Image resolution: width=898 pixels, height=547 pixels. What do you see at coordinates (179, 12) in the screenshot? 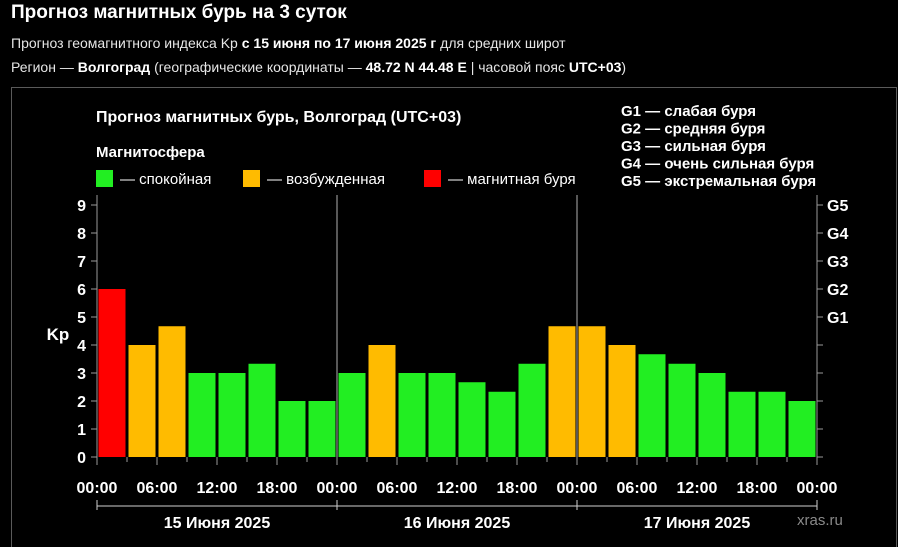
I see `page-title: Прогноз магнитных бурь на 3 суток` at bounding box center [179, 12].